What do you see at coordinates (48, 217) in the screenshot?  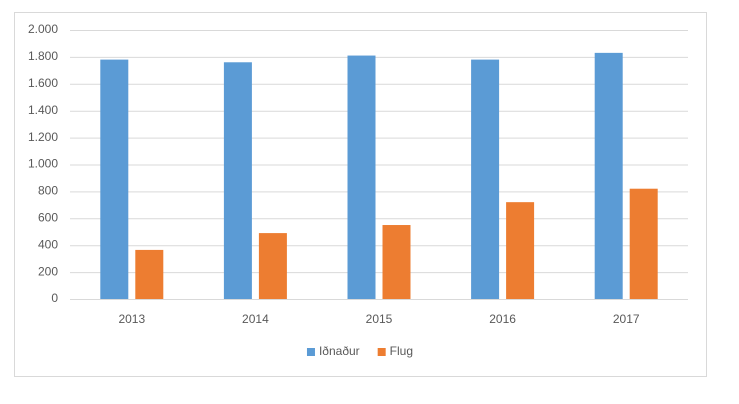 I see `y-tick-label: 600` at bounding box center [48, 217].